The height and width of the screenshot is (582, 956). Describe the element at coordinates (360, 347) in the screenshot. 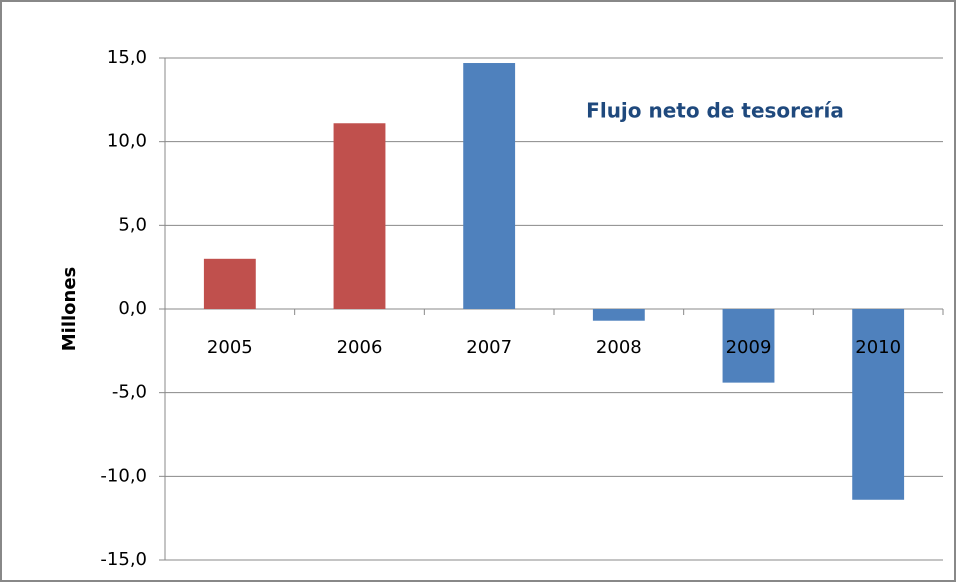

I see `x-tick-label: 2006` at that location.